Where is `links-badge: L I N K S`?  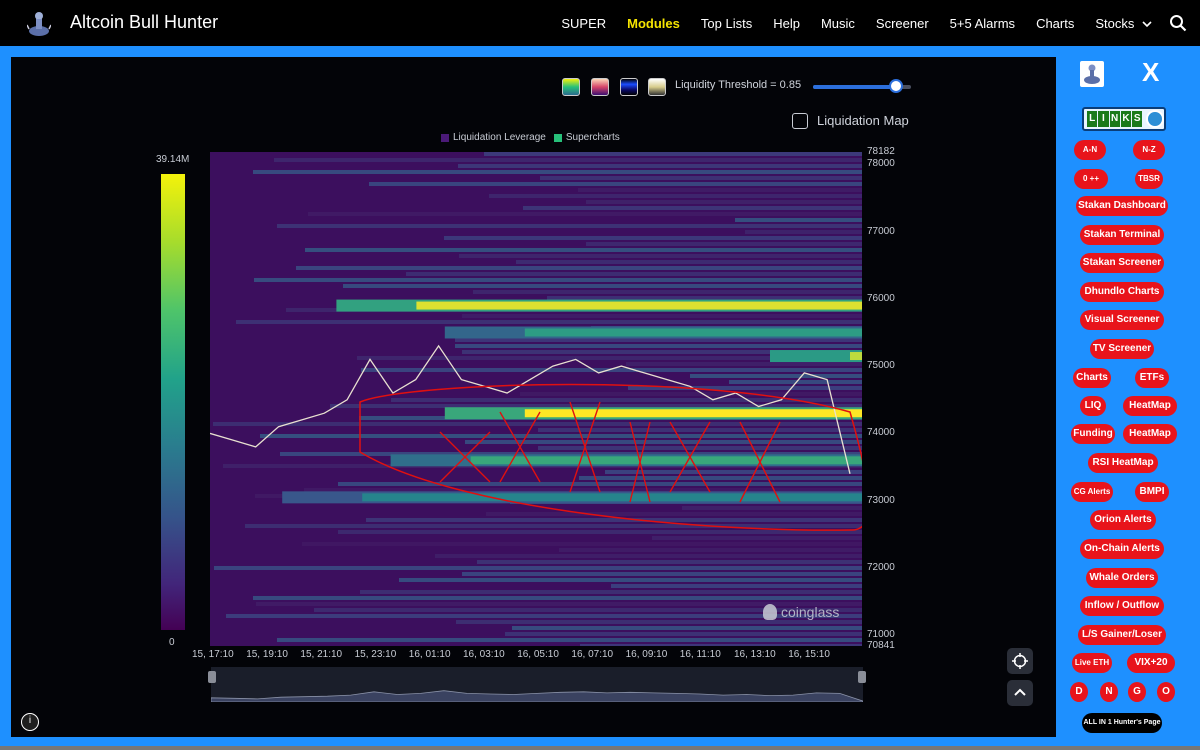
links-badge: L I N K S is located at coordinates (1124, 119).